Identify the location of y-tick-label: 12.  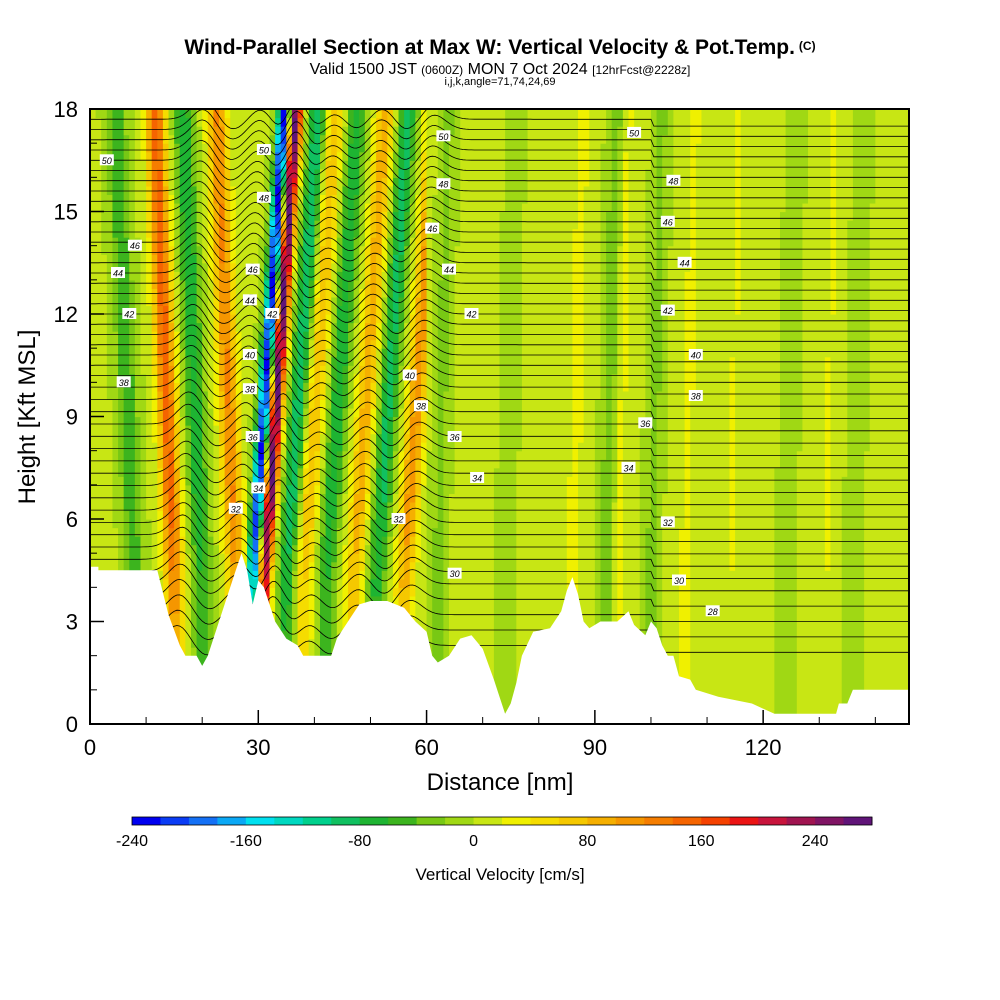
(66, 314).